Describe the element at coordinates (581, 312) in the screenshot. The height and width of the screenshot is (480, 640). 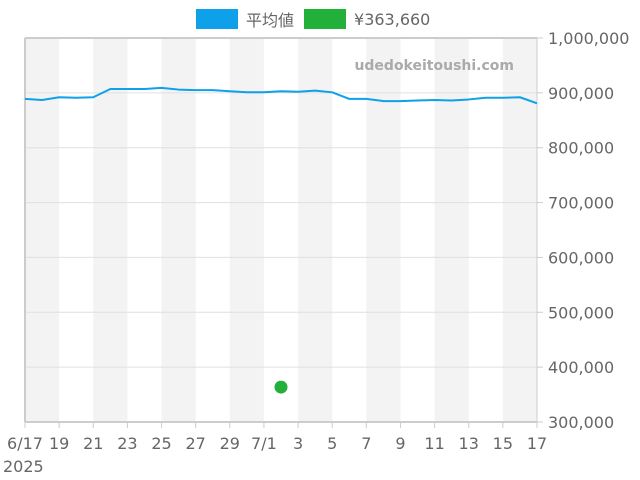
I see `y-tick-label: 500,000` at that location.